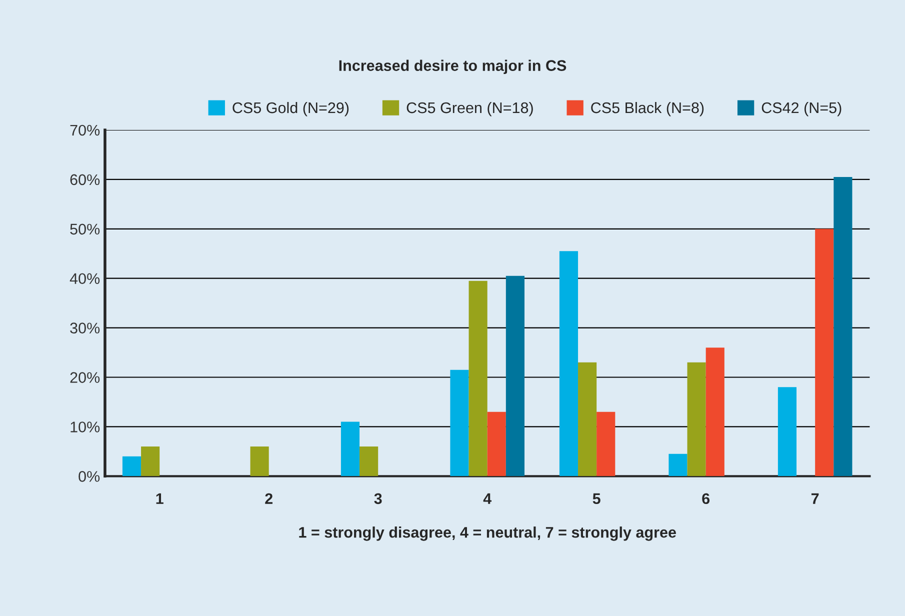 The image size is (905, 616). I want to click on y-tick-label: 10%, so click(85, 427).